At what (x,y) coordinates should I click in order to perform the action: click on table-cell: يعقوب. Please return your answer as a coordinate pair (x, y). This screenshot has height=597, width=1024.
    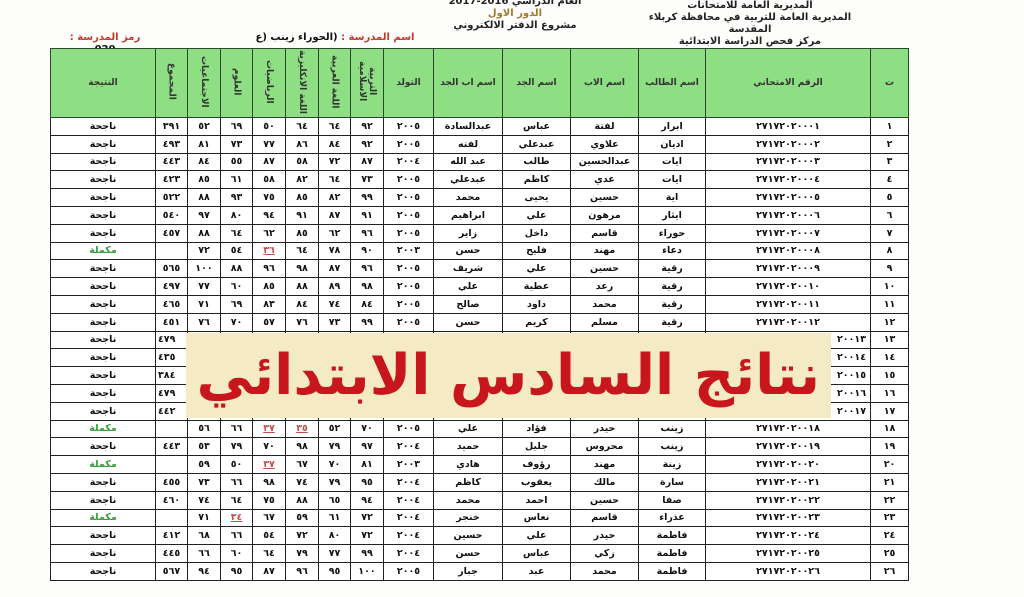
    Looking at the image, I should click on (536, 482).